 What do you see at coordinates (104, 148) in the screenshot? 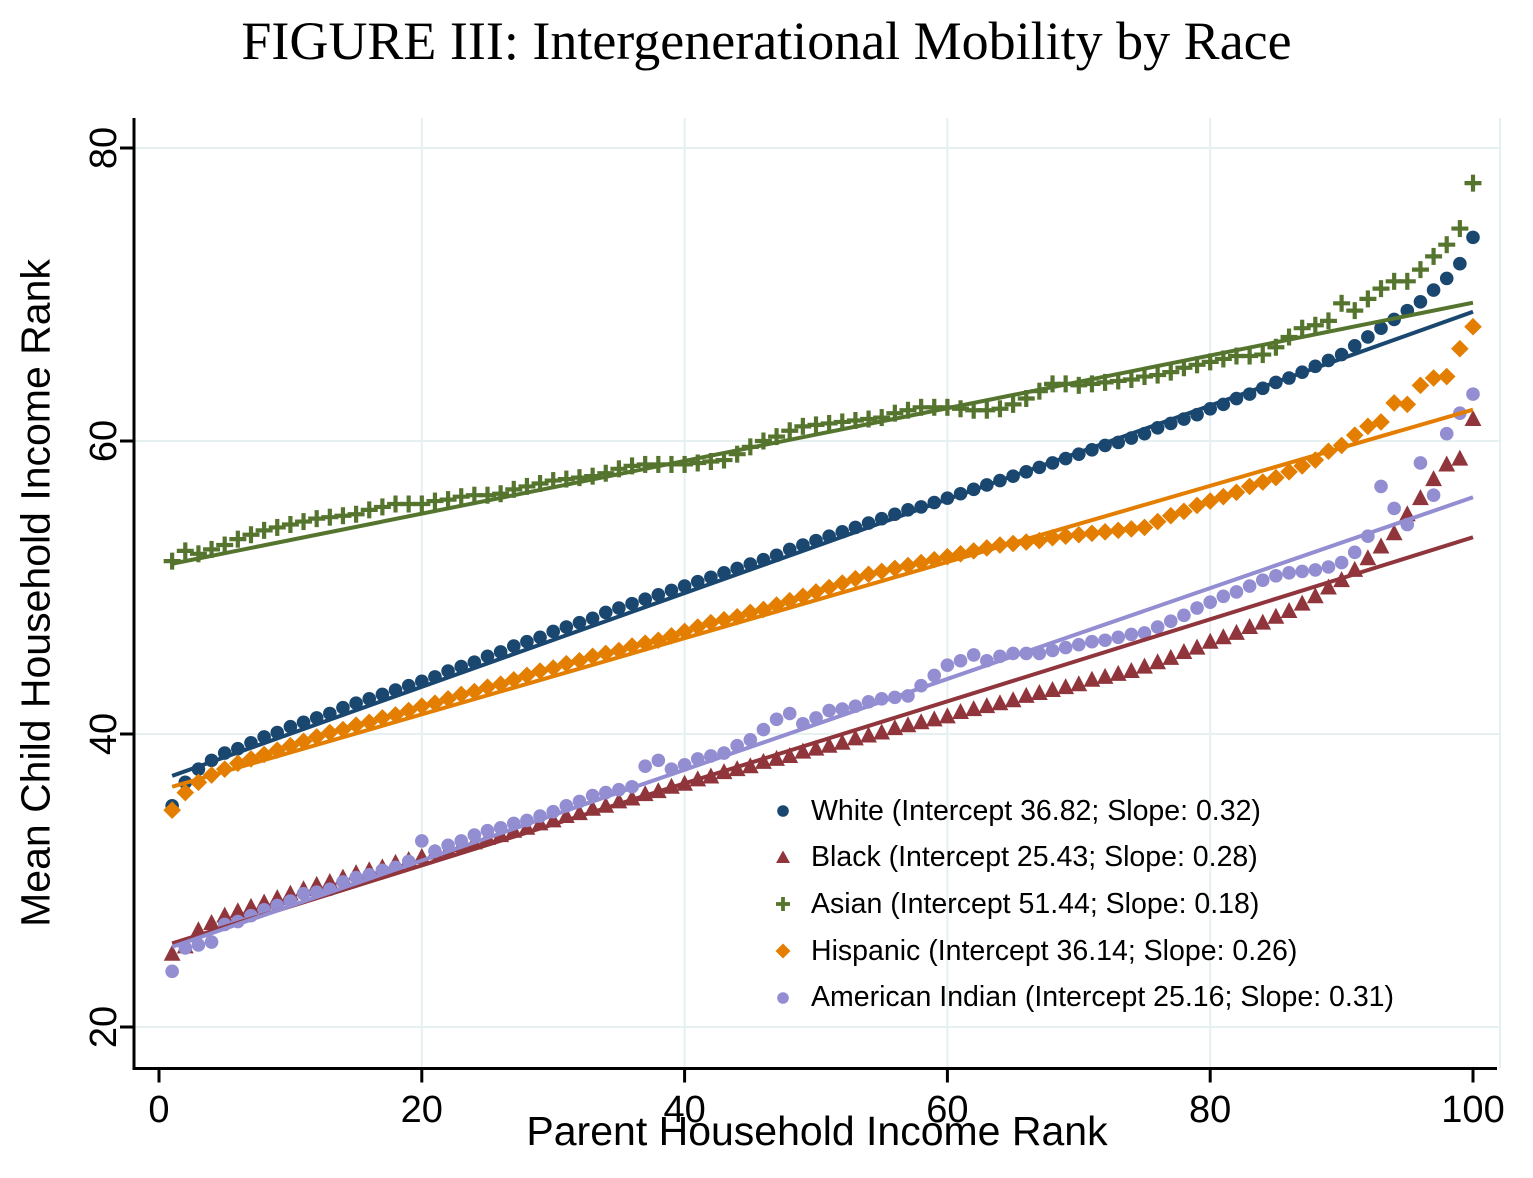
I see `y-tick-label: 80` at bounding box center [104, 148].